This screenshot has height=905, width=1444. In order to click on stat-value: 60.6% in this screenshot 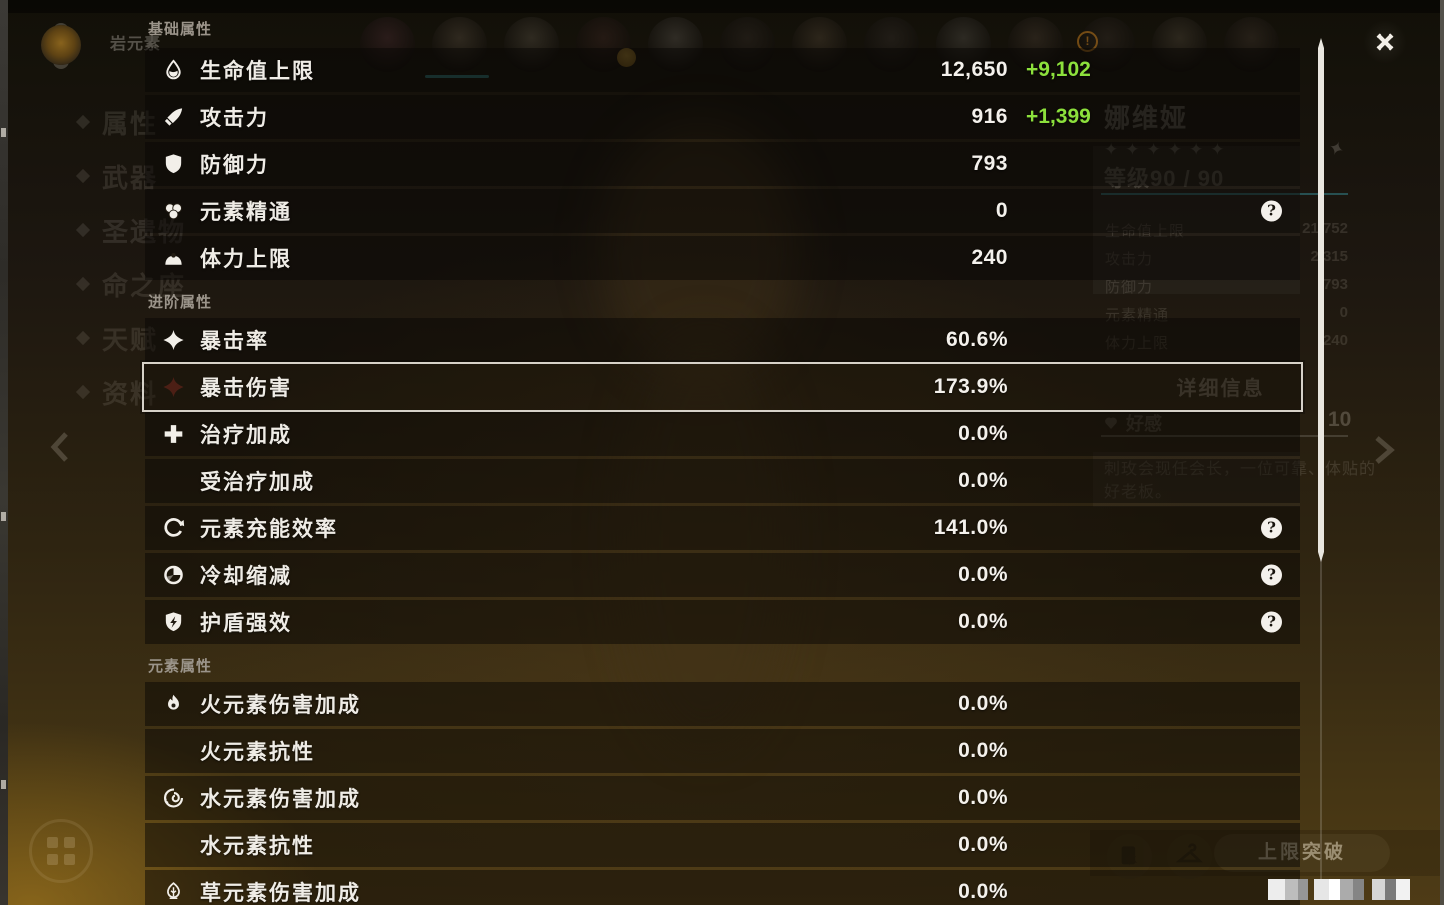, I will do `click(976, 339)`.